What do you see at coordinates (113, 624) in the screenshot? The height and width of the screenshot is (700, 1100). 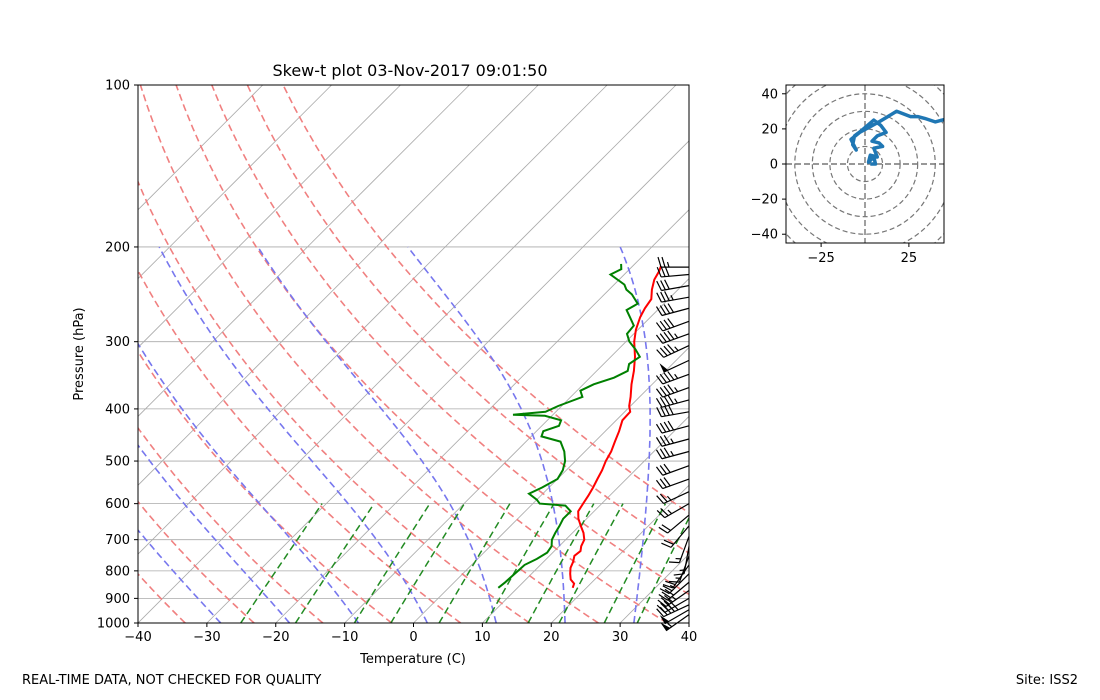 I see `y-tick-label: 1000` at bounding box center [113, 624].